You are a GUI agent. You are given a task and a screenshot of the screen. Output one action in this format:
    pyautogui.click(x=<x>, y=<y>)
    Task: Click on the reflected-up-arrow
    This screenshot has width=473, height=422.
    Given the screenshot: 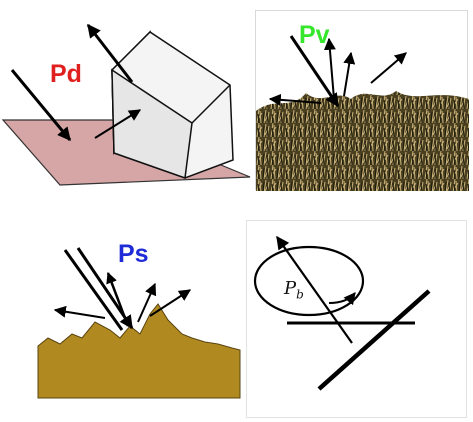 What is the action you would take?
    pyautogui.click(x=110, y=53)
    